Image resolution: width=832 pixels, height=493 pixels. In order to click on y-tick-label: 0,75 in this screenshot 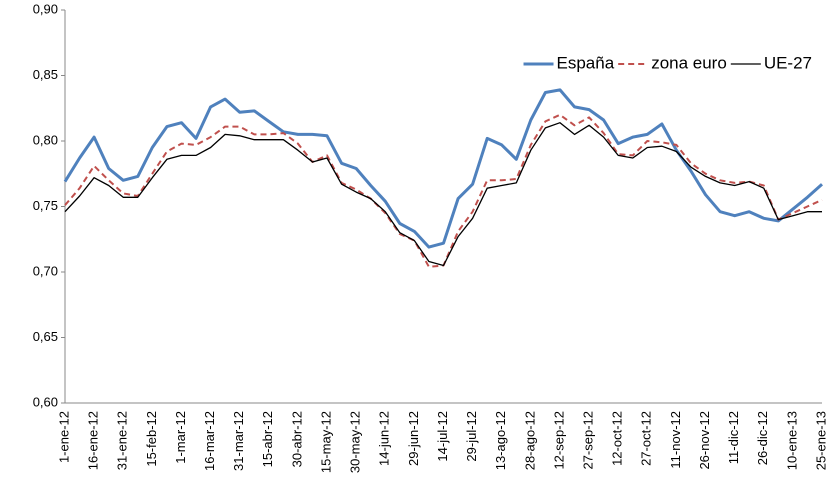, I will do `click(45, 205)`.